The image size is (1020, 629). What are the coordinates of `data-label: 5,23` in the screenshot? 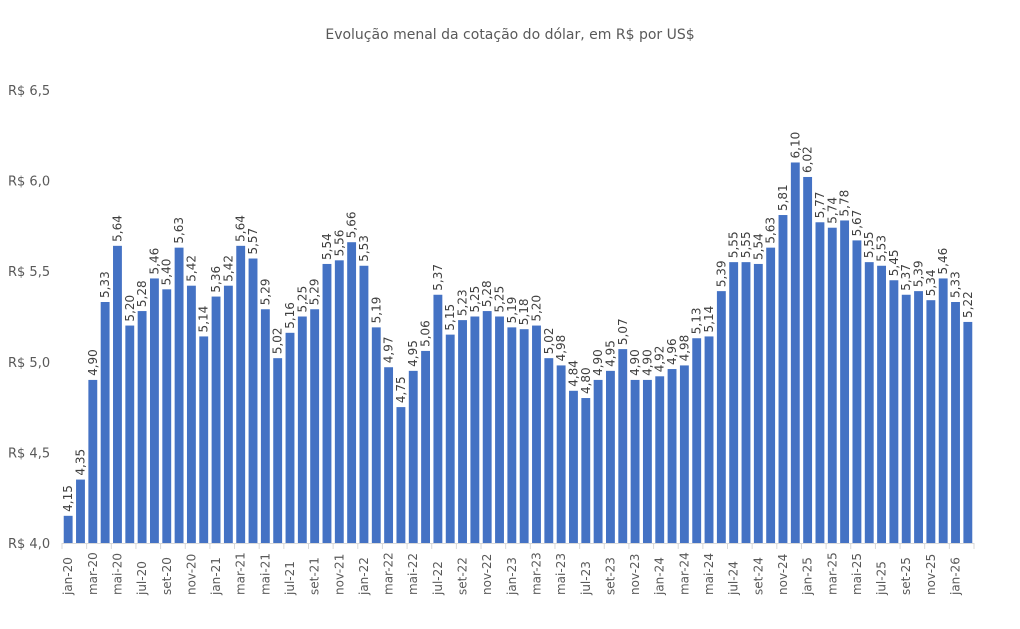 It's located at (463, 302).